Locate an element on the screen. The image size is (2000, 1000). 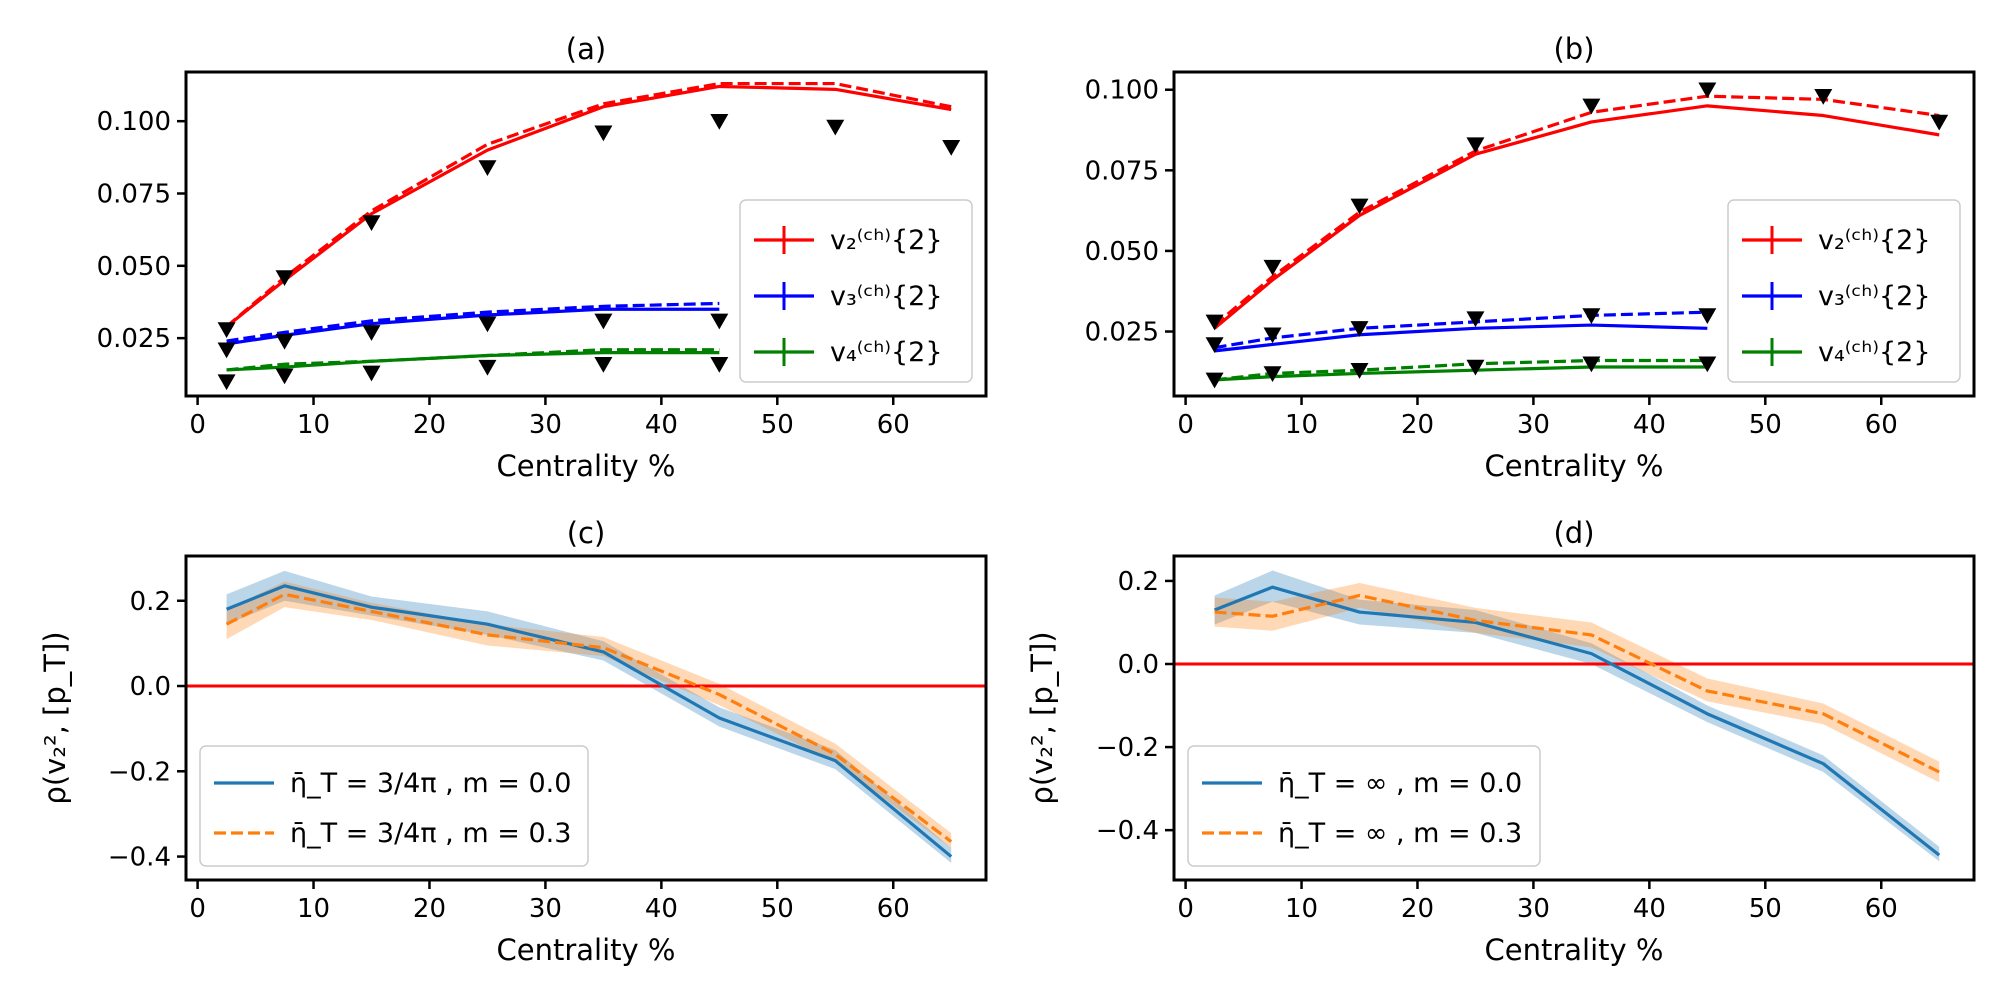
y-tick-label: 0.025 is located at coordinates (1122, 333).